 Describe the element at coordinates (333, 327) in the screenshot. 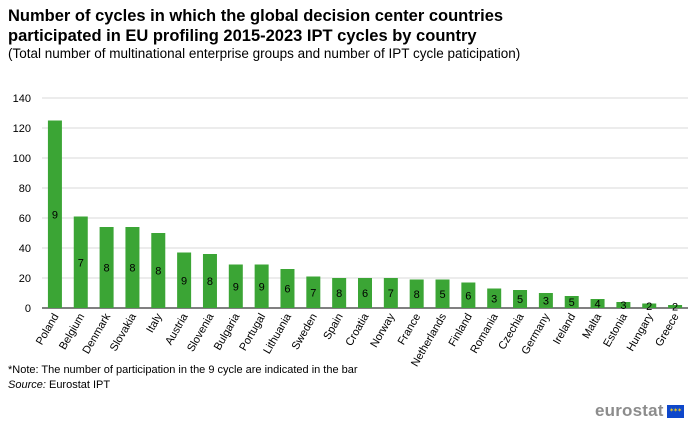

I see `x-tick-label: Spain` at that location.